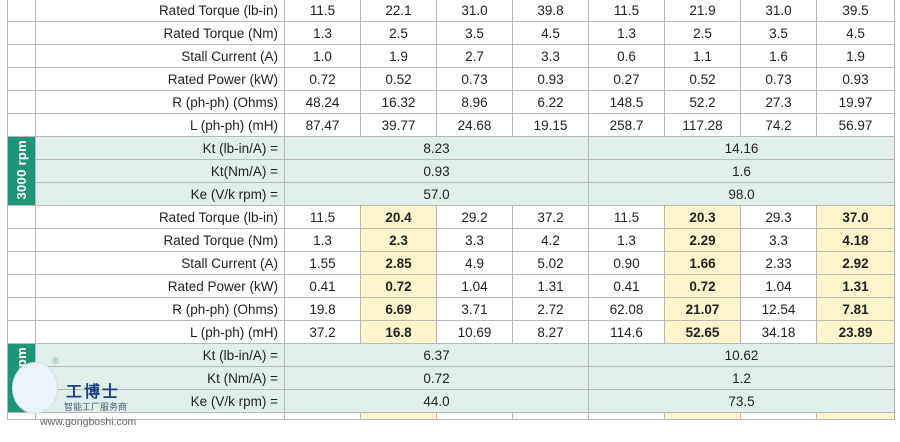  What do you see at coordinates (626, 309) in the screenshot?
I see `cell-value: 62.08` at bounding box center [626, 309].